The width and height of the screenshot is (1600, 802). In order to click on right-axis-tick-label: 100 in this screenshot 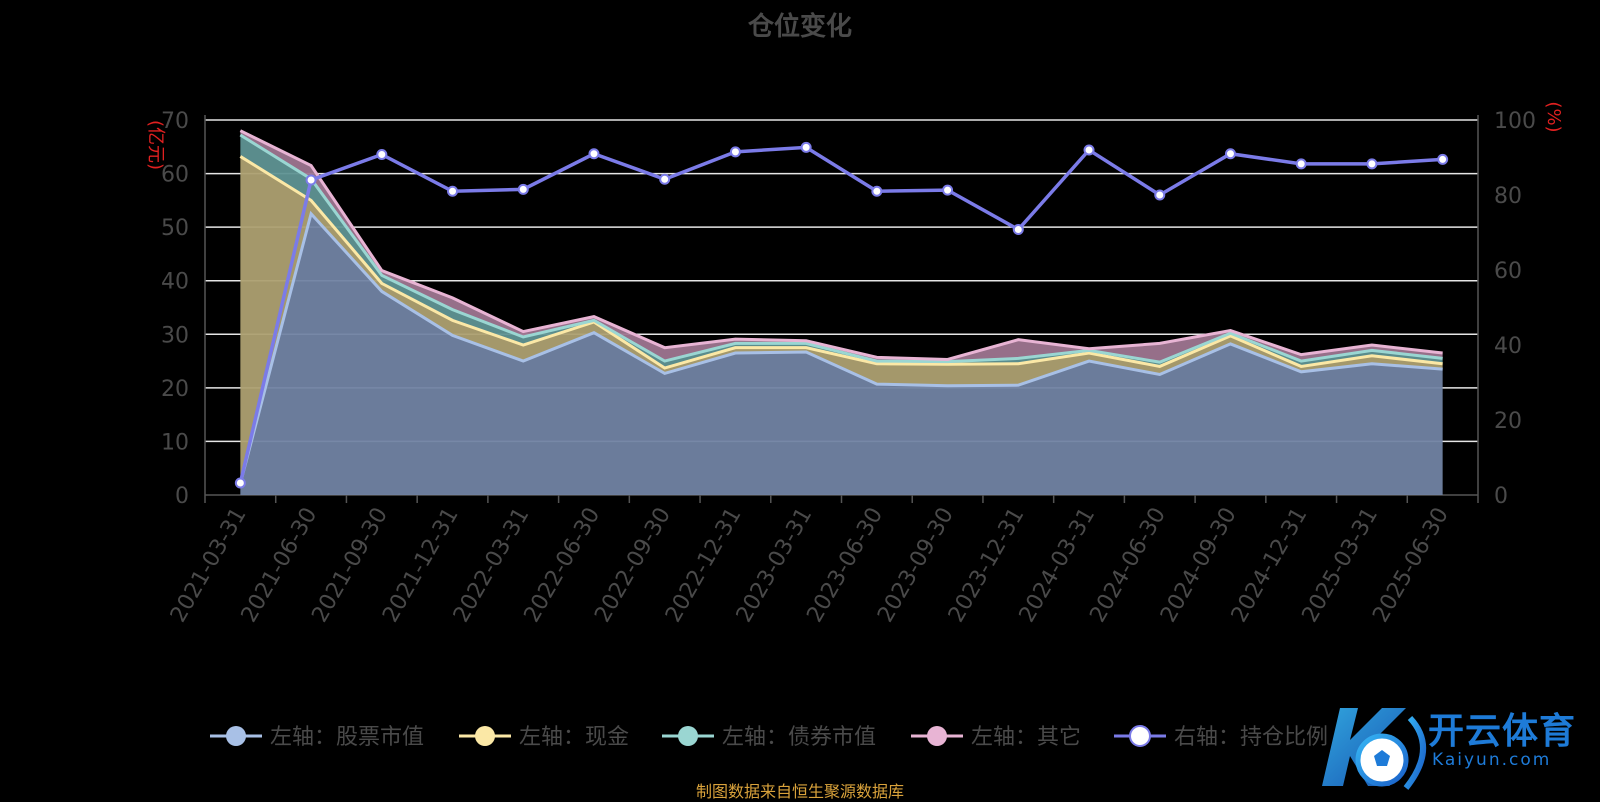, I will do `click(1515, 121)`.